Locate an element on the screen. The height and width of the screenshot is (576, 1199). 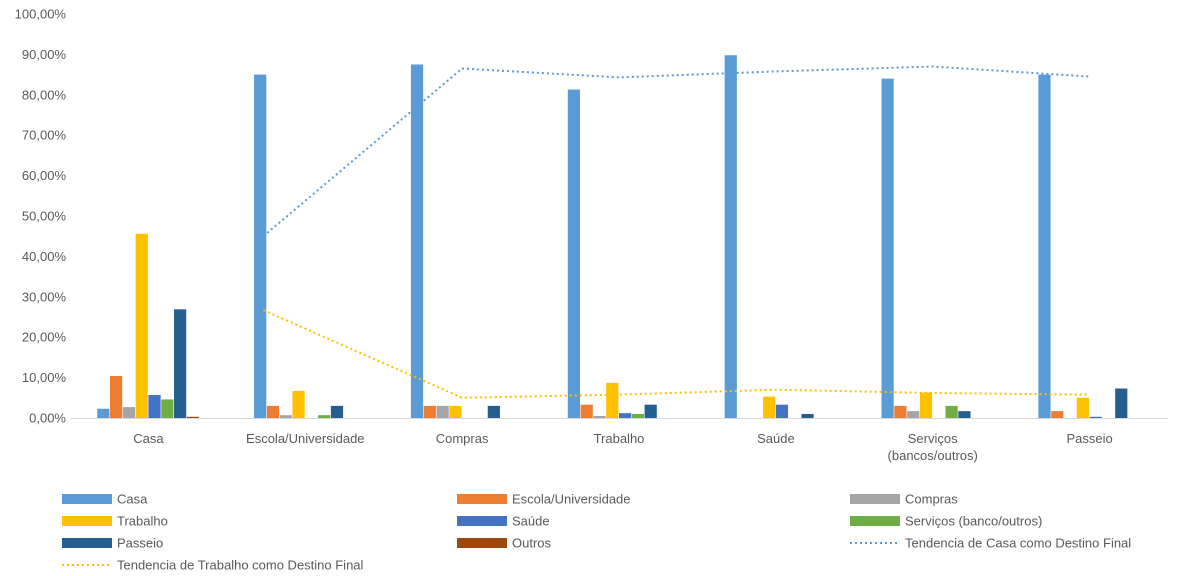
legend-label: Escola/Universidade is located at coordinates (571, 499).